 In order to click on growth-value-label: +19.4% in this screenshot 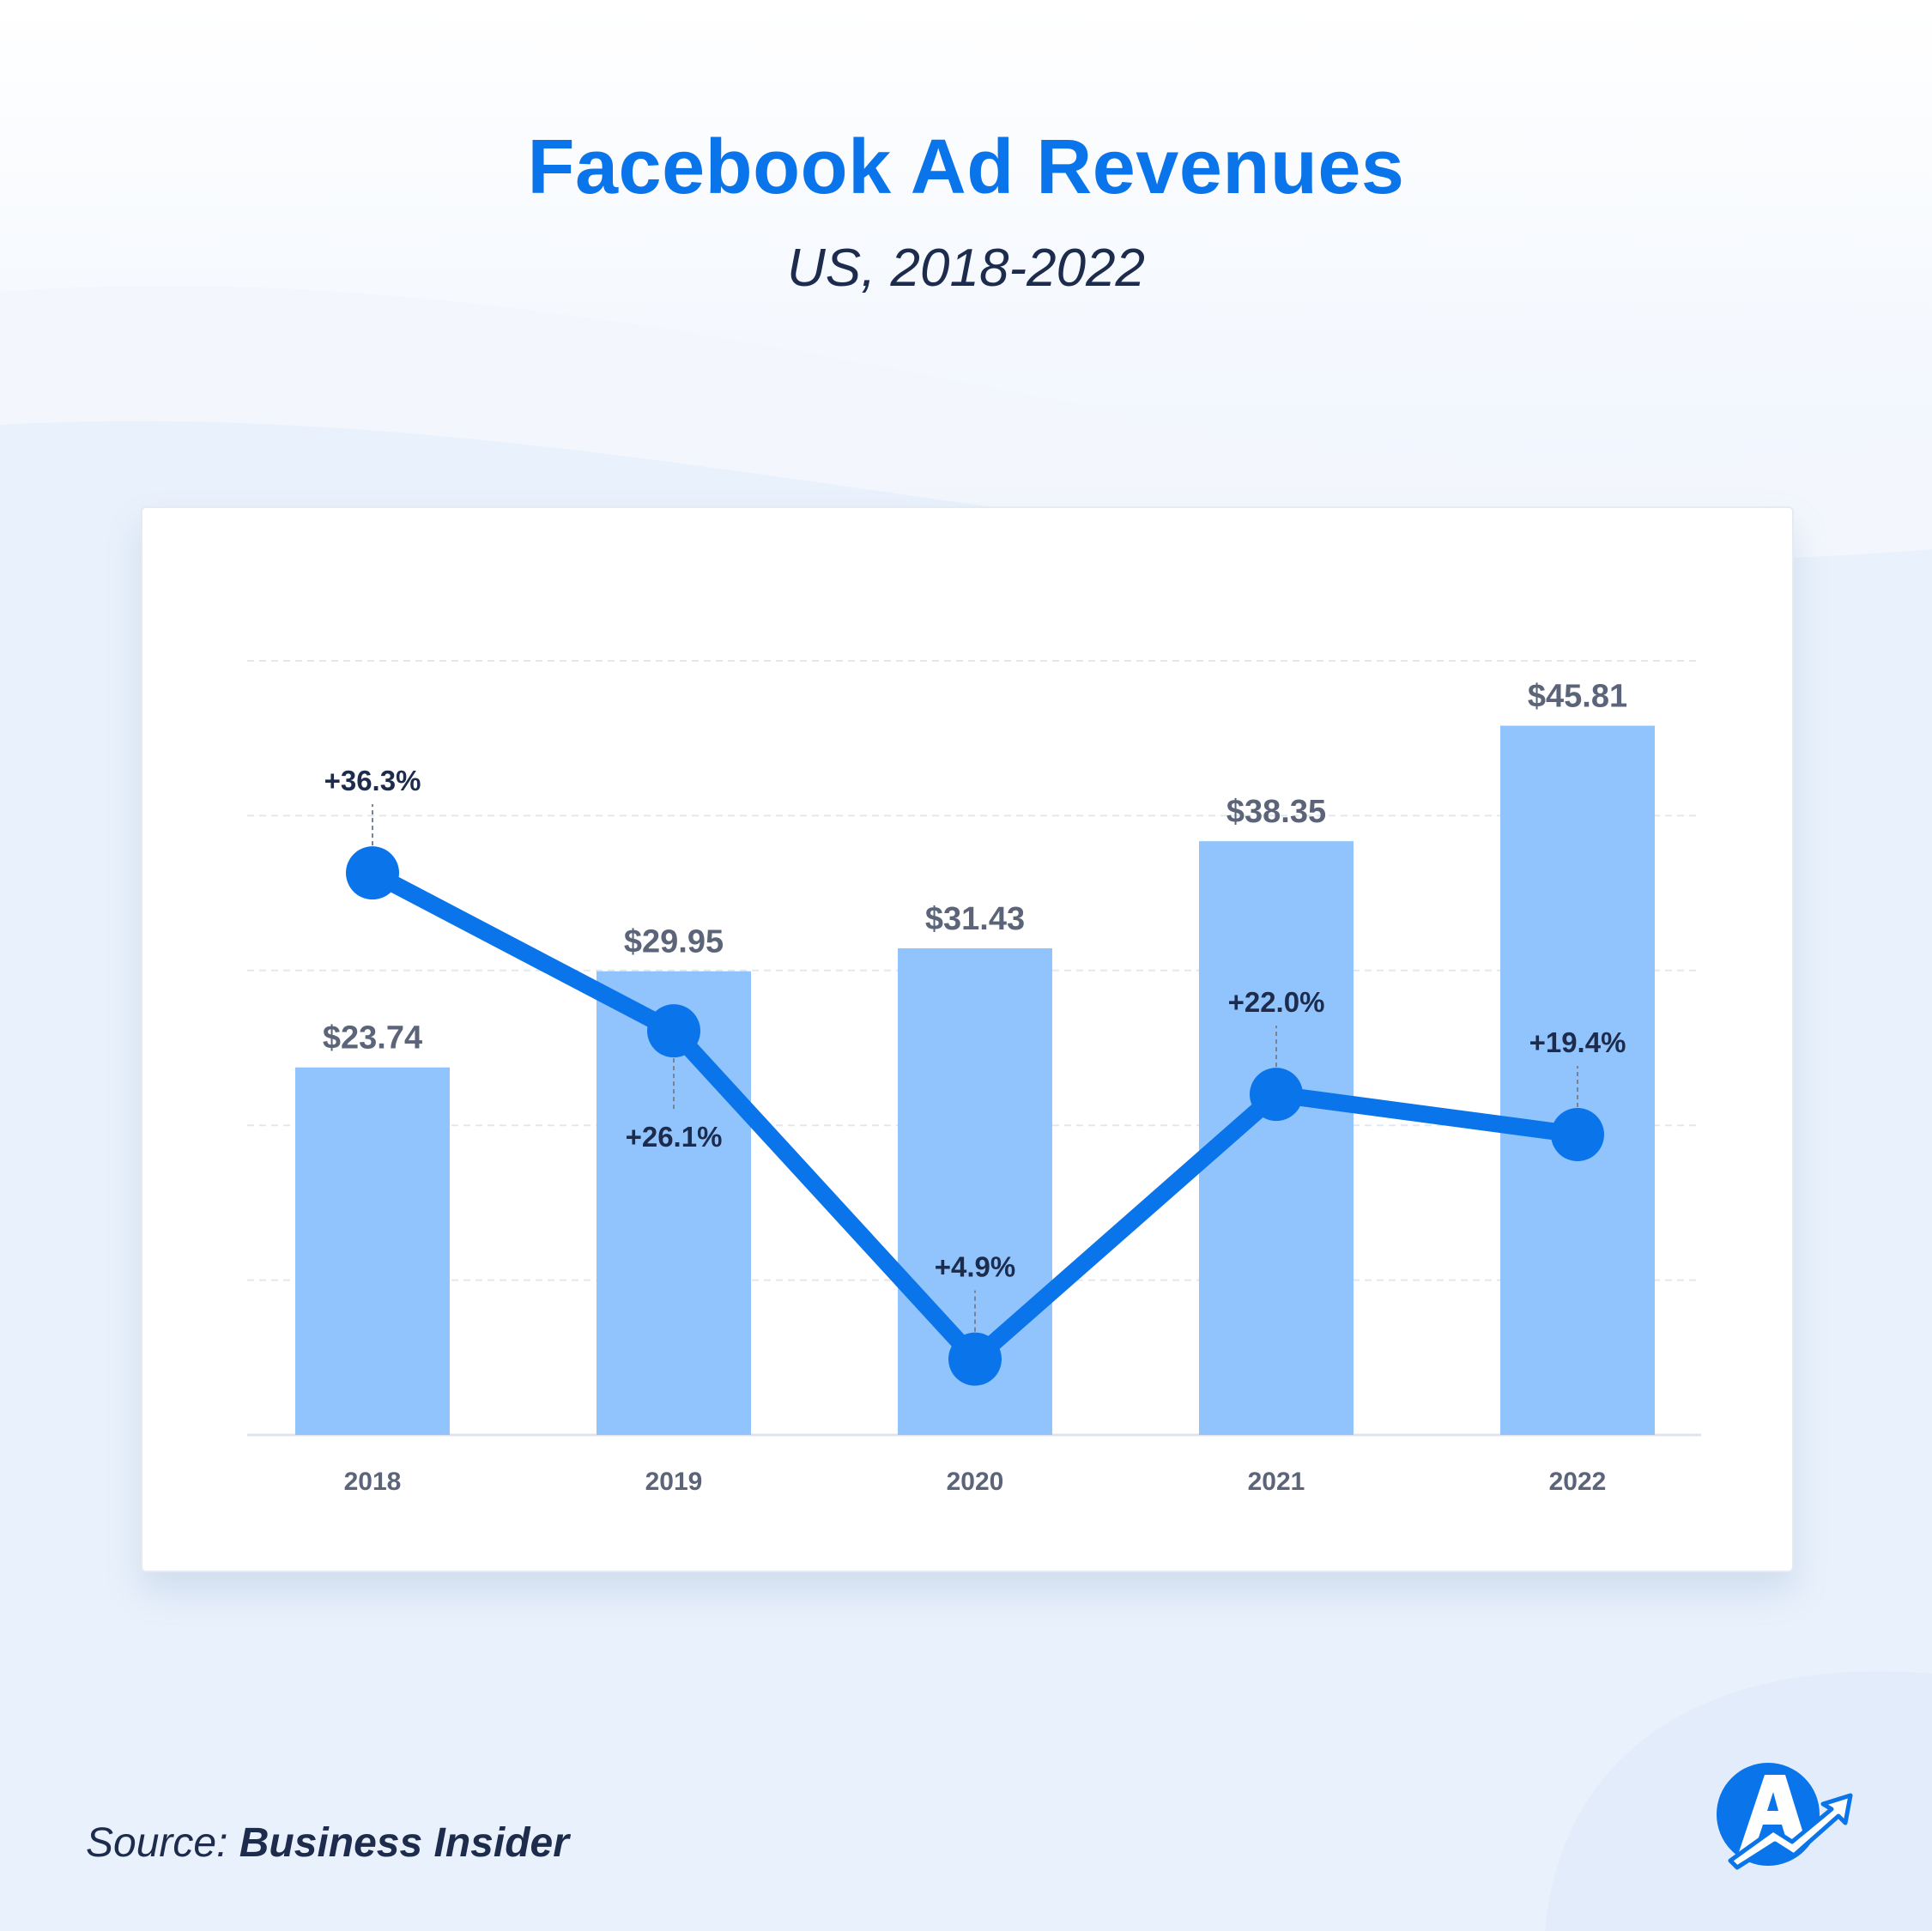, I will do `click(1578, 1042)`.